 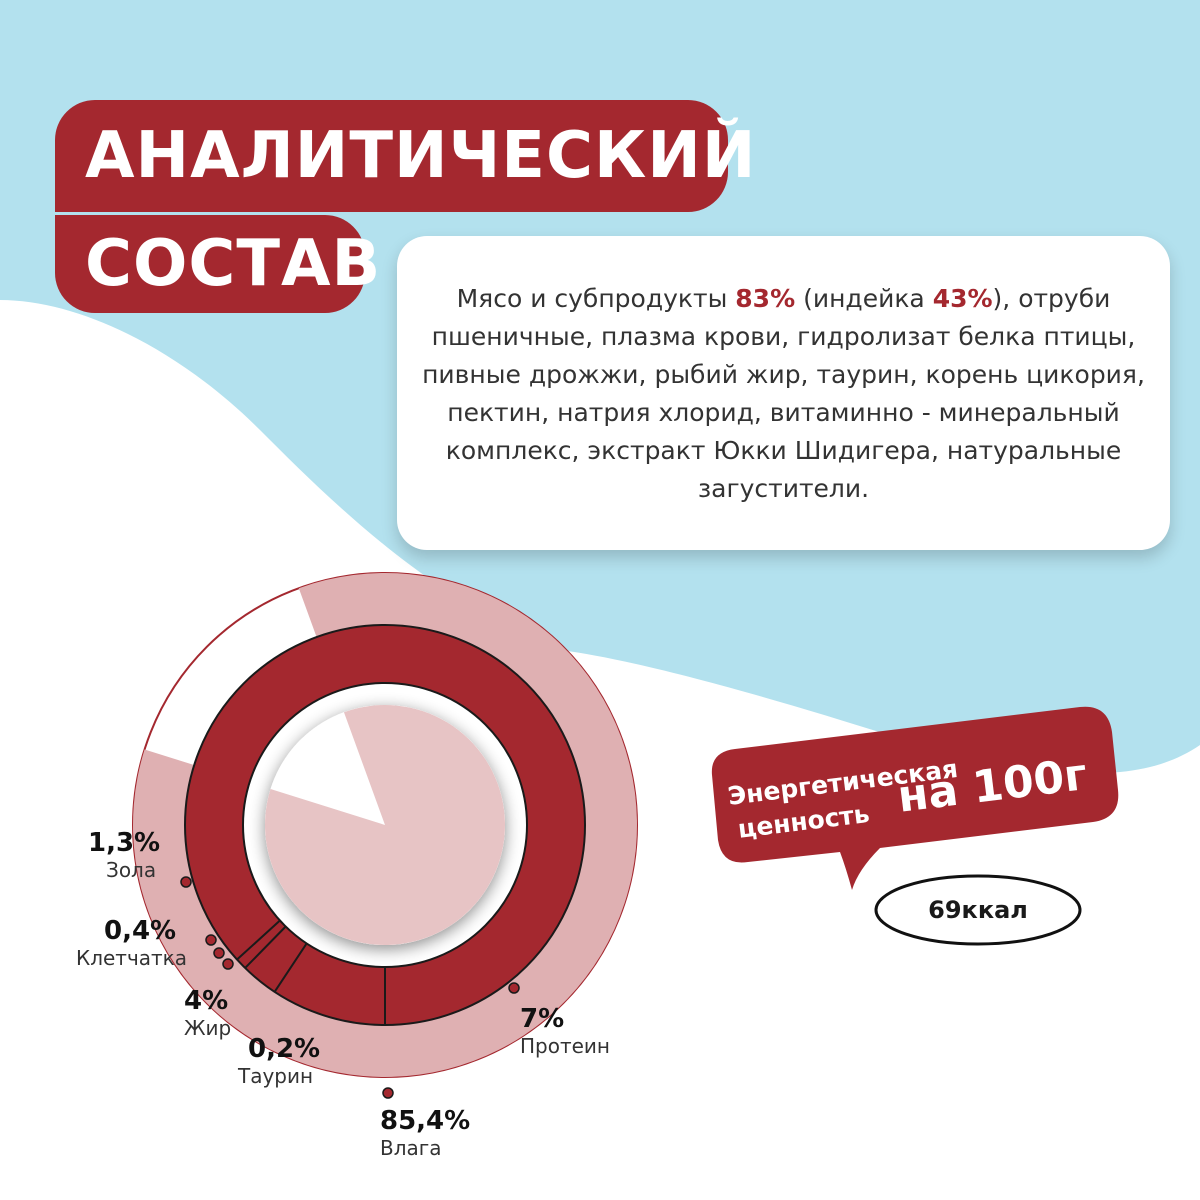 I want to click on taurine-percent: 0,2%, so click(x=284, y=1049).